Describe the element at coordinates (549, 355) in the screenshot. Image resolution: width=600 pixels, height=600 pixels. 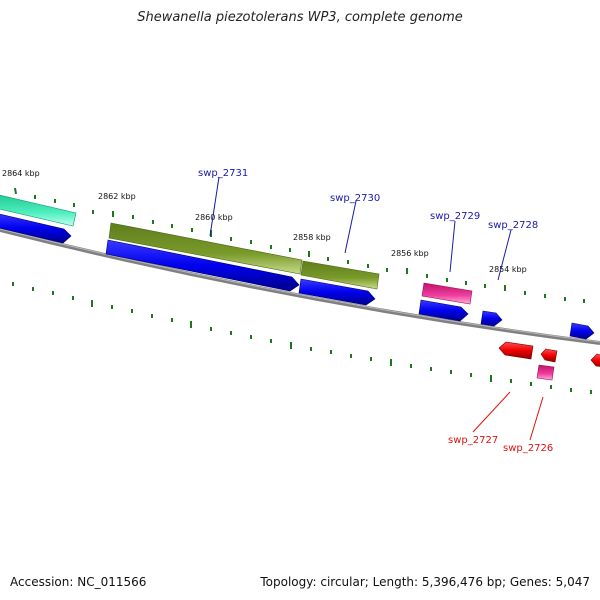
I see `cds-reverse-small` at that location.